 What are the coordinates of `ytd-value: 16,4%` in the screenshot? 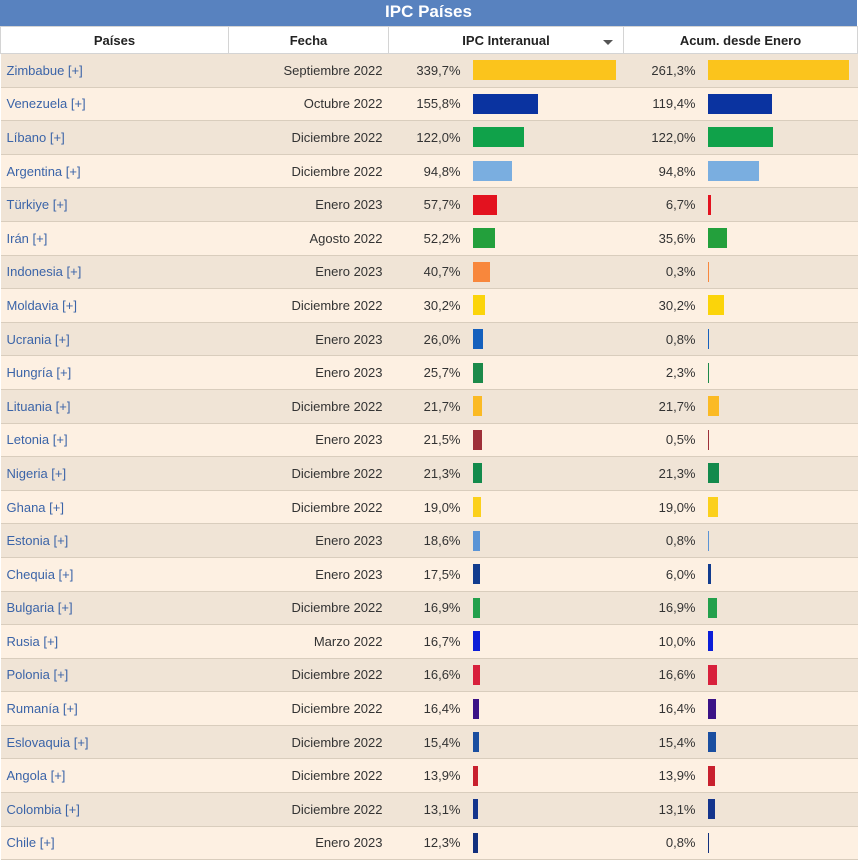 It's located at (677, 709).